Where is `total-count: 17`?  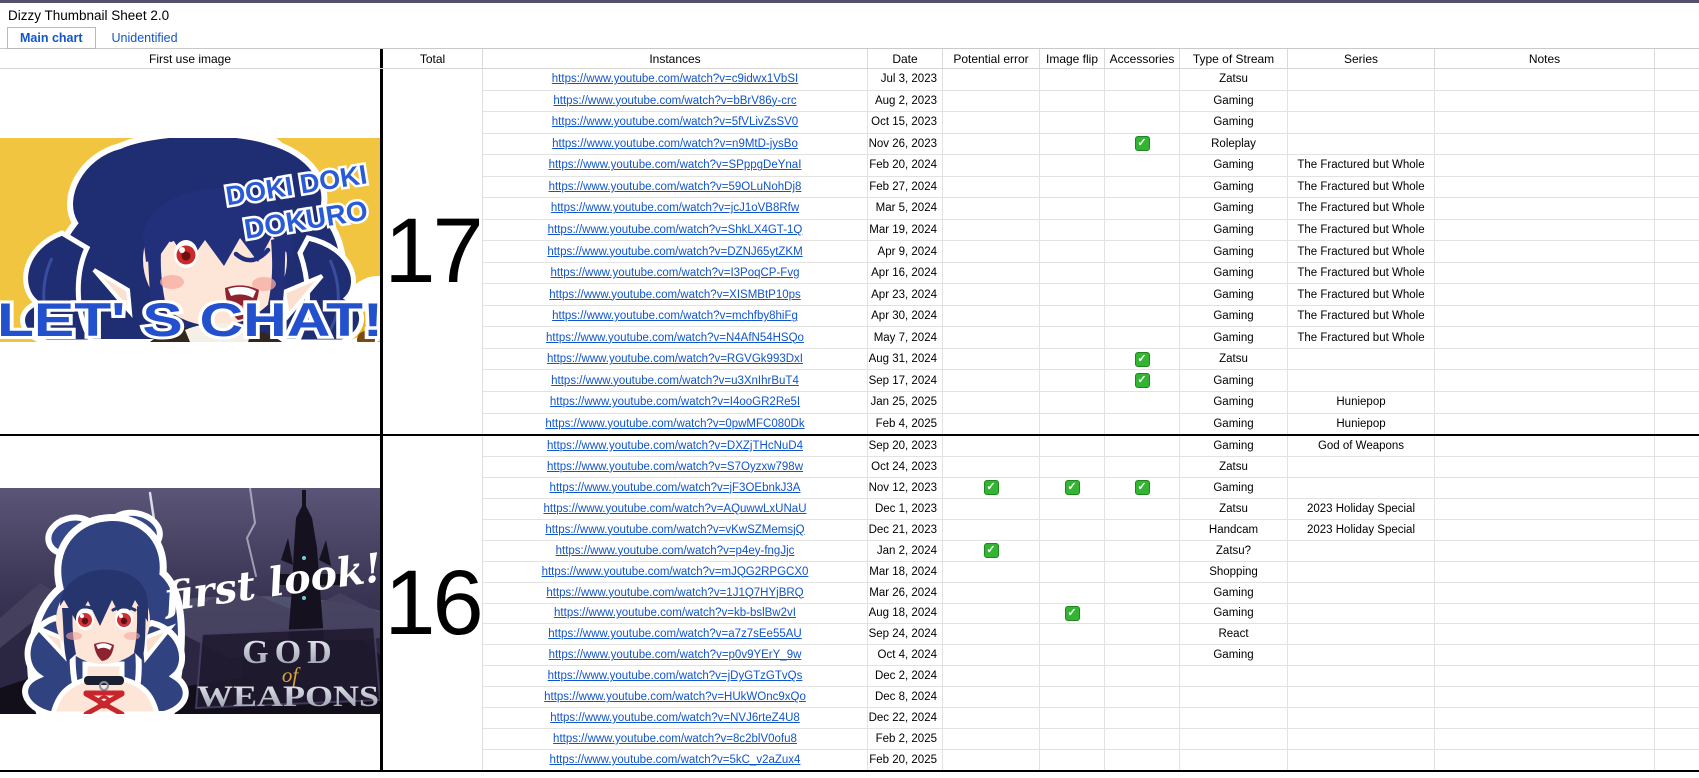 total-count: 17 is located at coordinates (433, 251).